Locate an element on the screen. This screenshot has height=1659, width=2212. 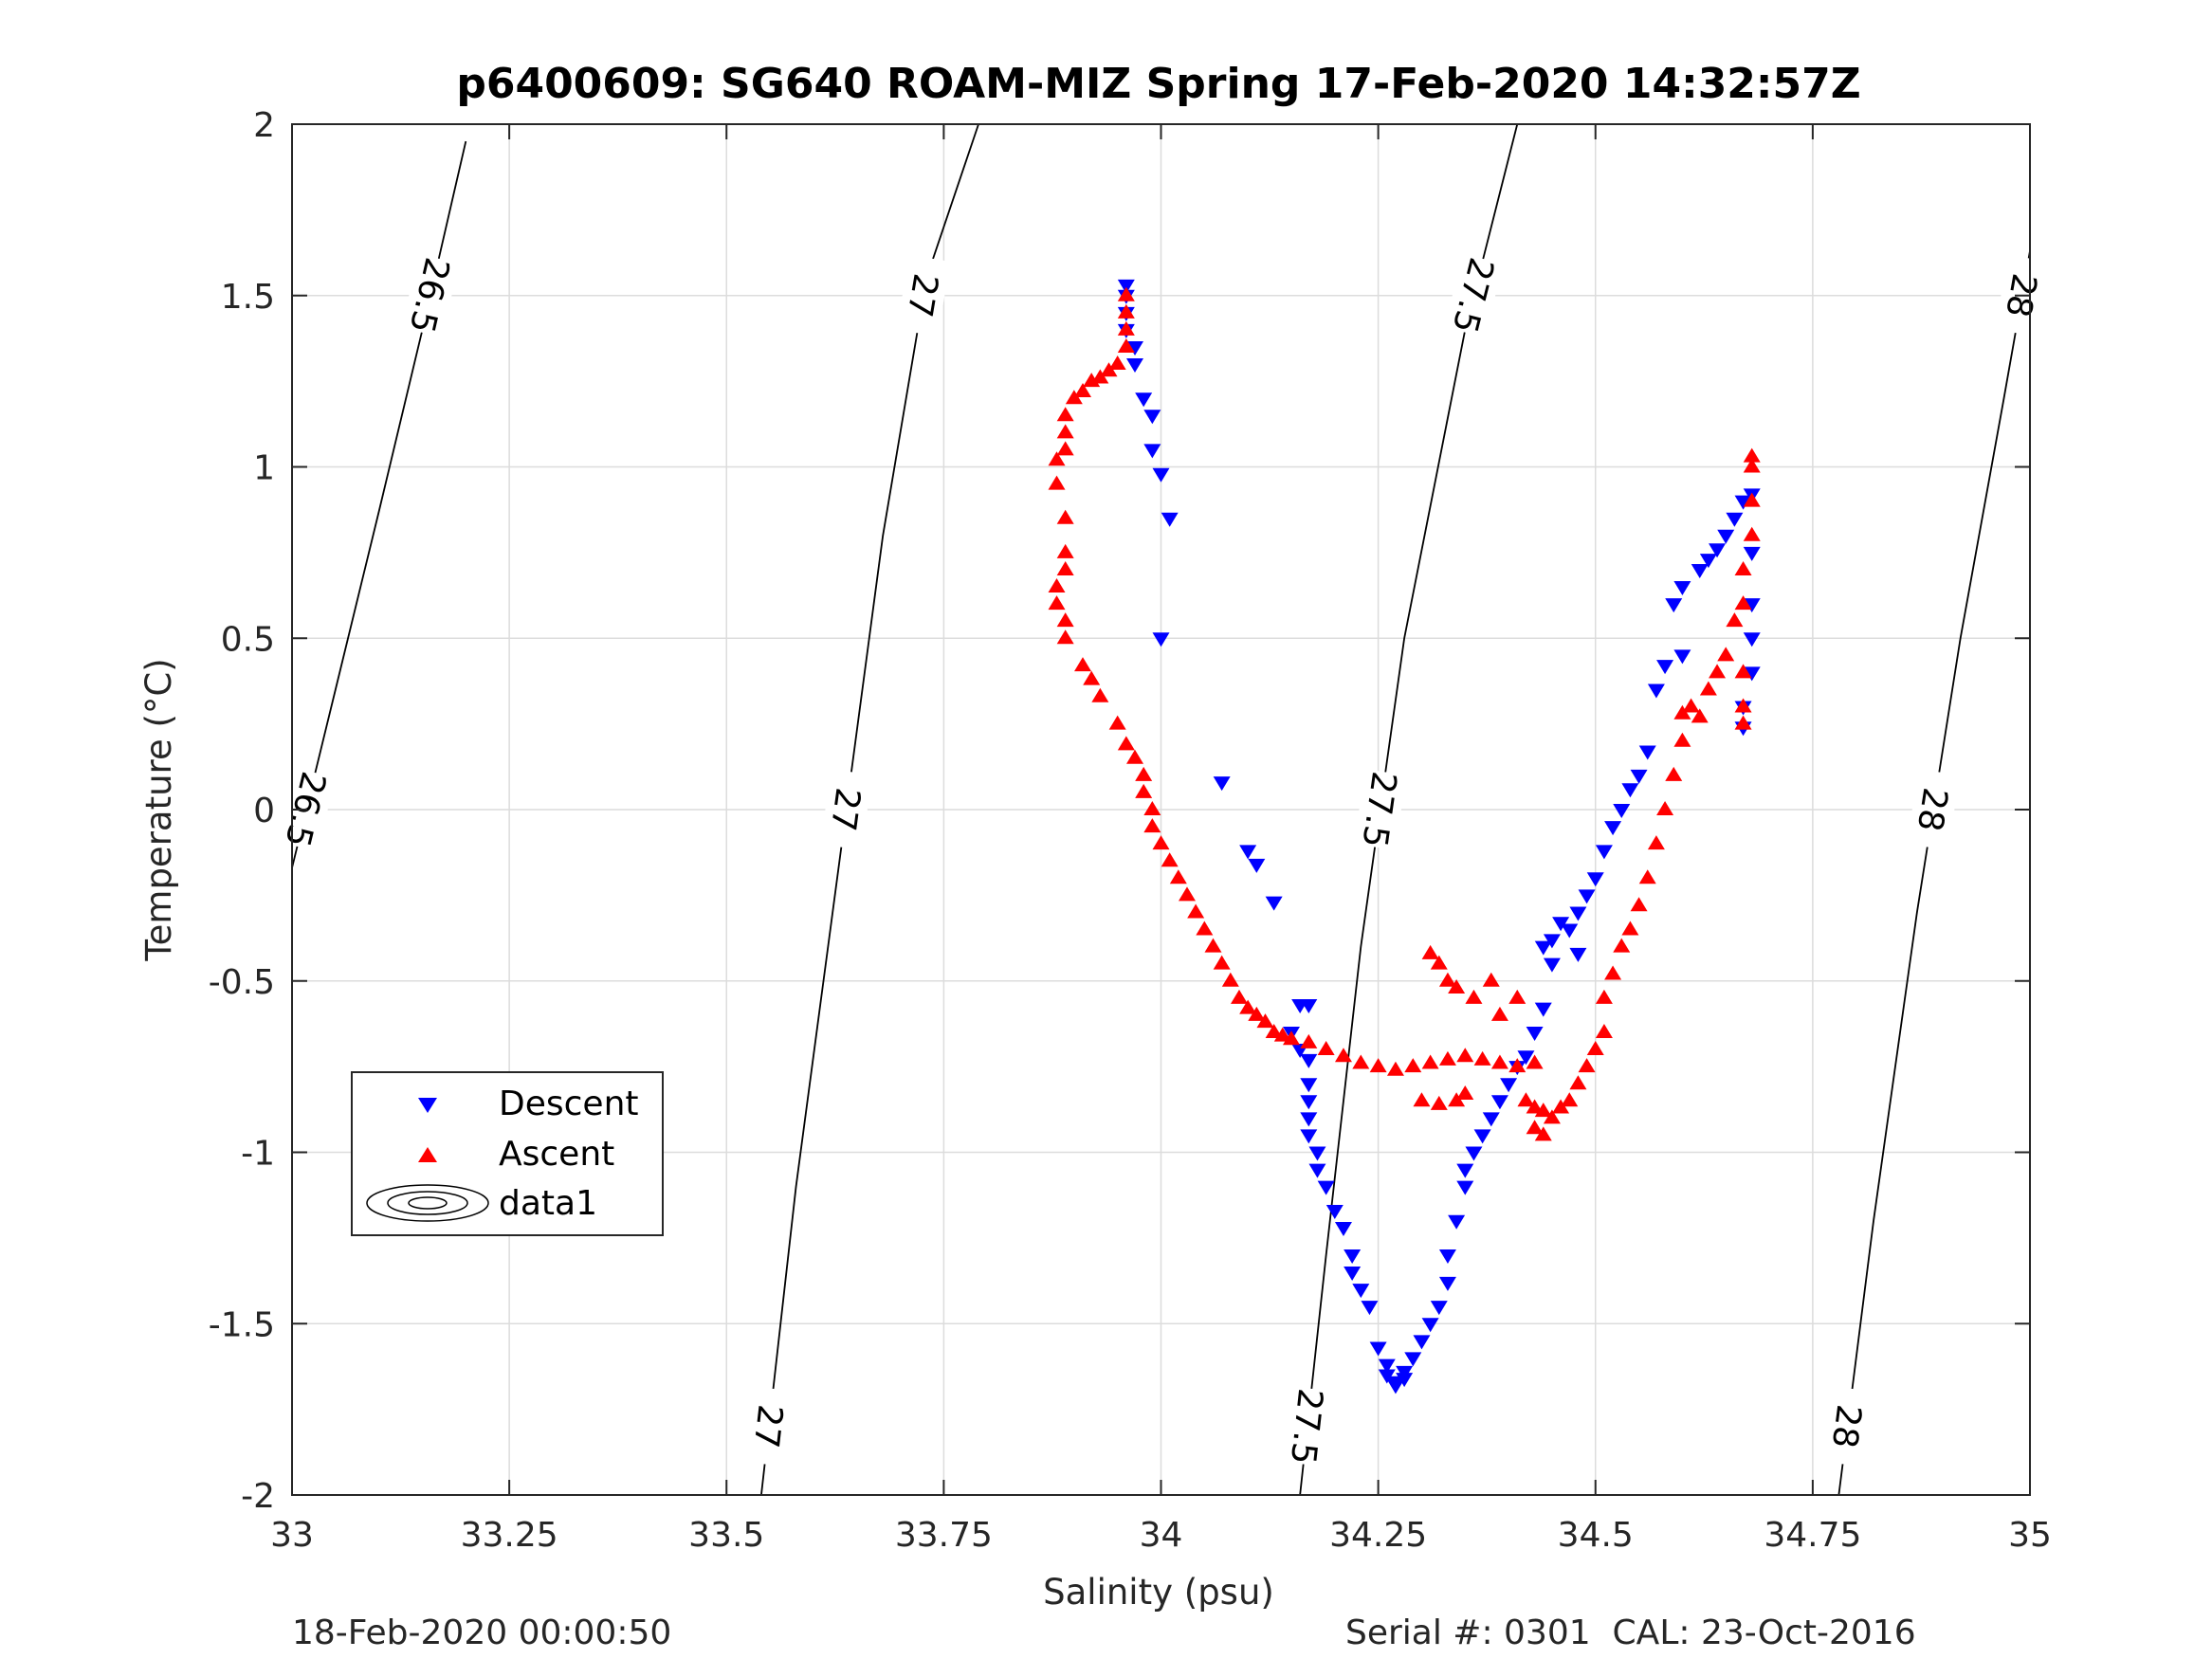
x-tick-label: 33.25 is located at coordinates (509, 1535).